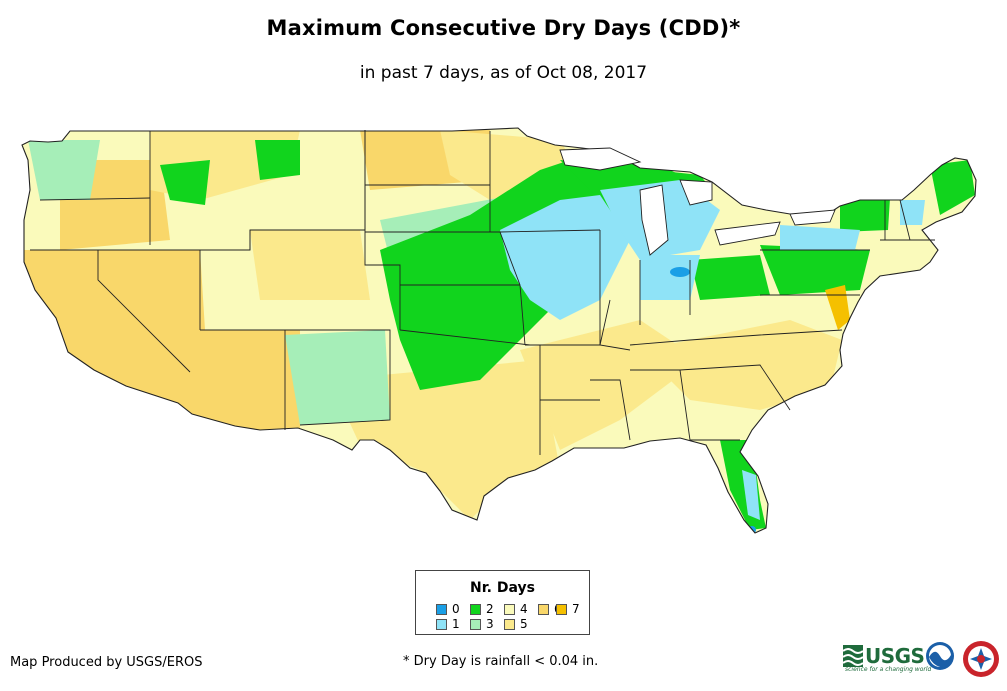 The image size is (1007, 691). Describe the element at coordinates (502, 602) in the screenshot. I see `legend: Nr. Days 0 1 2 3 4 5 6 7` at that location.